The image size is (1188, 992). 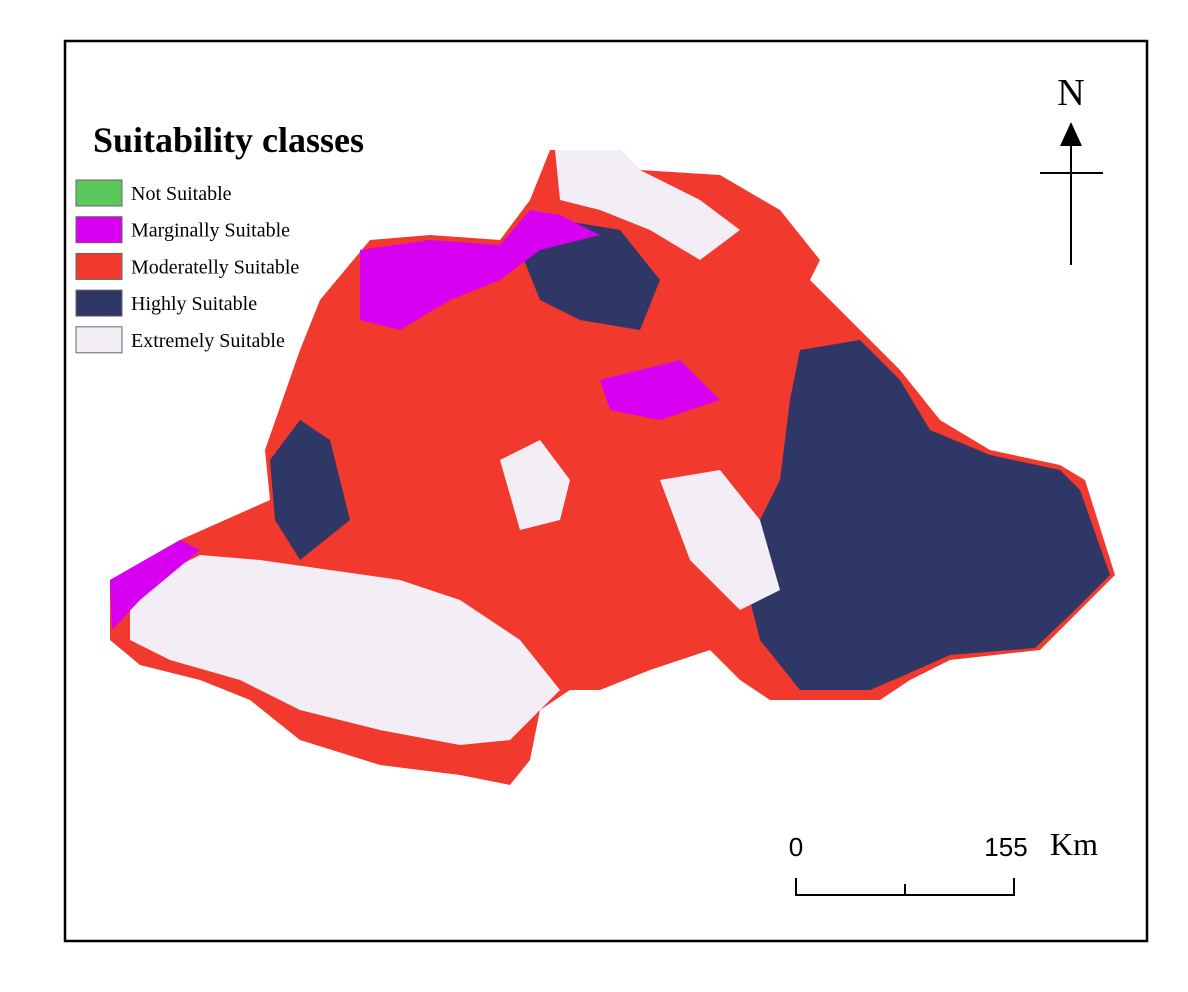 I want to click on legend-label: Moderatelly Suitable, so click(x=215, y=267).